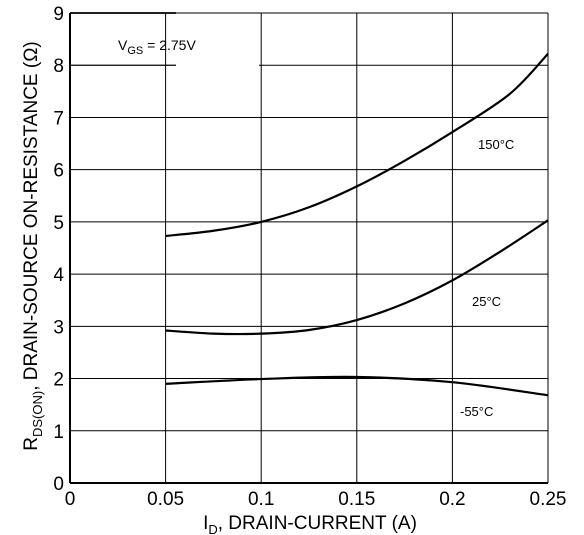 This screenshot has width=584, height=535. What do you see at coordinates (356, 499) in the screenshot?
I see `x-tick-label-3: 0.15` at bounding box center [356, 499].